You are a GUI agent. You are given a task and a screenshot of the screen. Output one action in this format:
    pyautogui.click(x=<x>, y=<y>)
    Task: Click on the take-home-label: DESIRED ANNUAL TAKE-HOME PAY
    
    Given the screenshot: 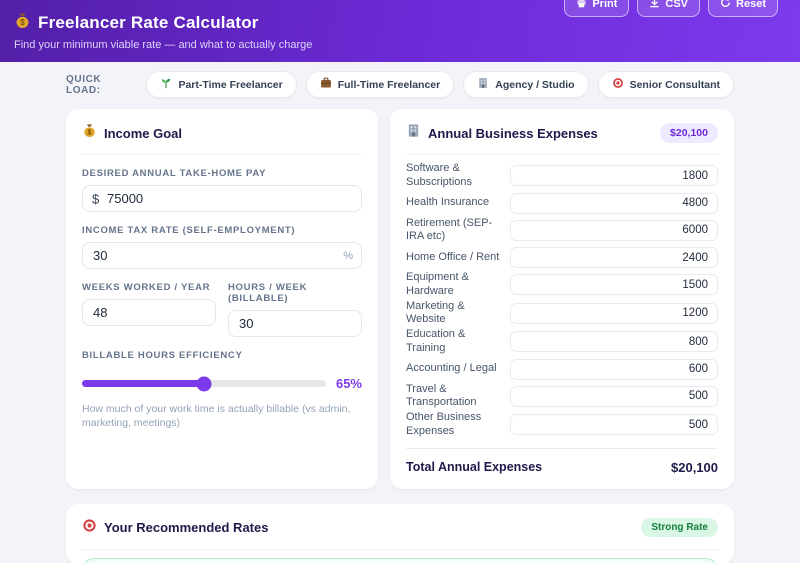 What is the action you would take?
    pyautogui.click(x=174, y=173)
    